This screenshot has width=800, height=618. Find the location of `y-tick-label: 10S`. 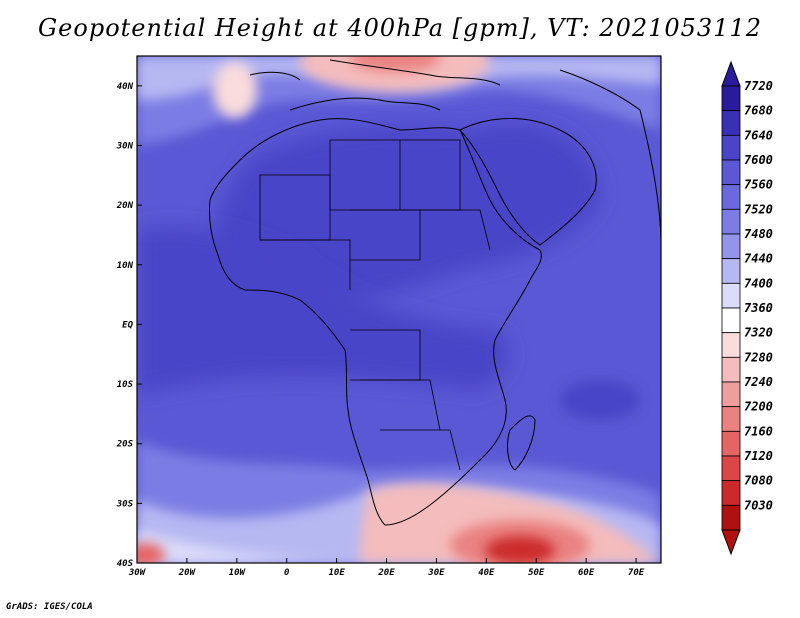

y-tick-label: 10S is located at coordinates (125, 385).